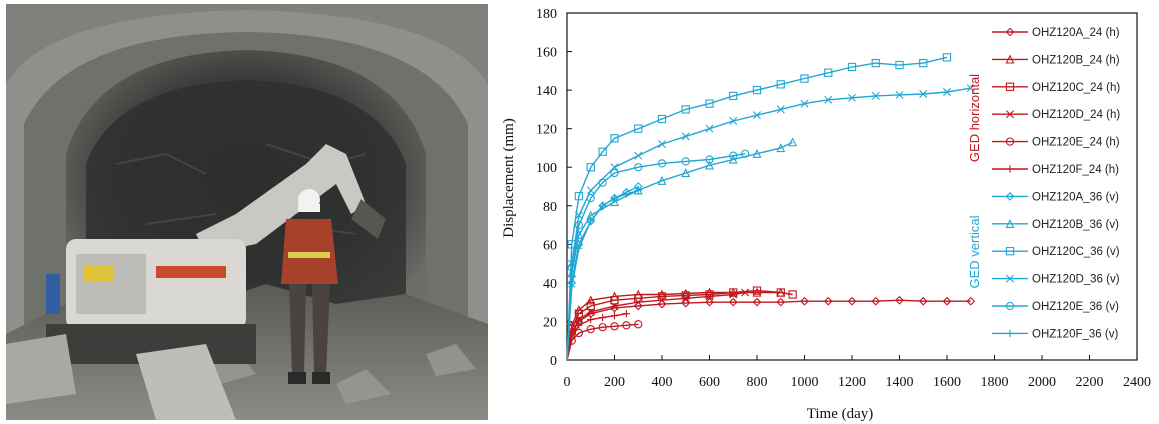  I want to click on x-tick-label: 1800, so click(995, 382).